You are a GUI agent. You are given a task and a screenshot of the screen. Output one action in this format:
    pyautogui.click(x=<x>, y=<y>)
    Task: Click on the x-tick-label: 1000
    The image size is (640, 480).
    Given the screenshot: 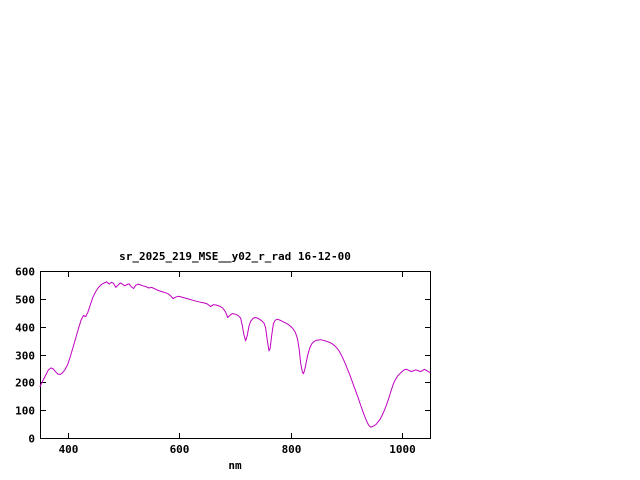 What is the action you would take?
    pyautogui.click(x=402, y=449)
    